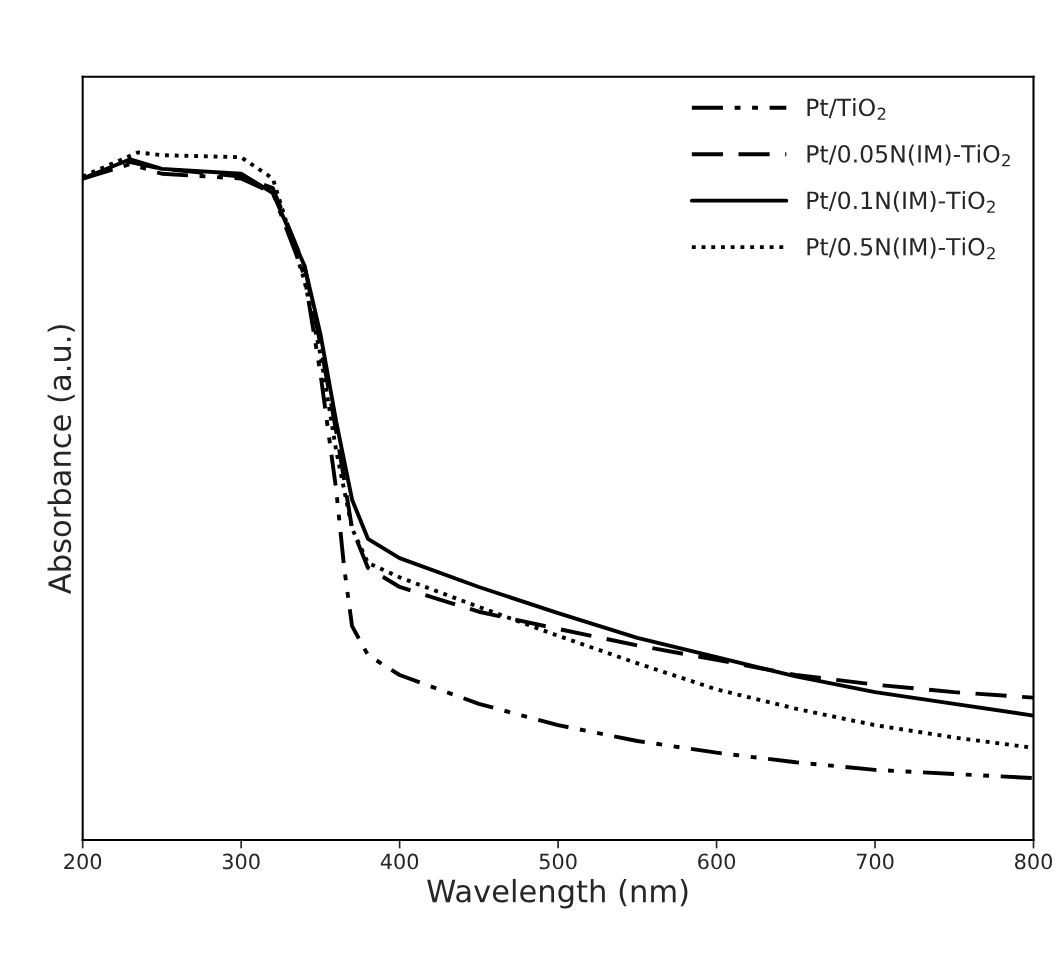  Describe the element at coordinates (717, 861) in the screenshot. I see `x-tick-label: 600` at that location.